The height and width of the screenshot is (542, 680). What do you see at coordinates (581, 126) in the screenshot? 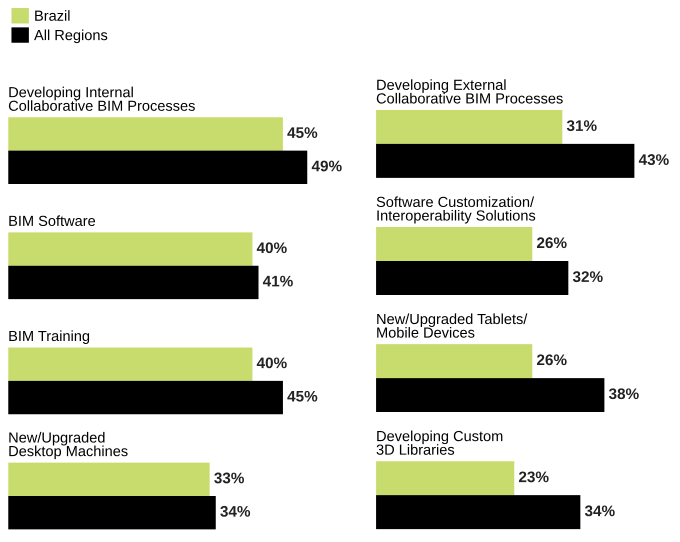
I see `data-label: 31%` at bounding box center [581, 126].